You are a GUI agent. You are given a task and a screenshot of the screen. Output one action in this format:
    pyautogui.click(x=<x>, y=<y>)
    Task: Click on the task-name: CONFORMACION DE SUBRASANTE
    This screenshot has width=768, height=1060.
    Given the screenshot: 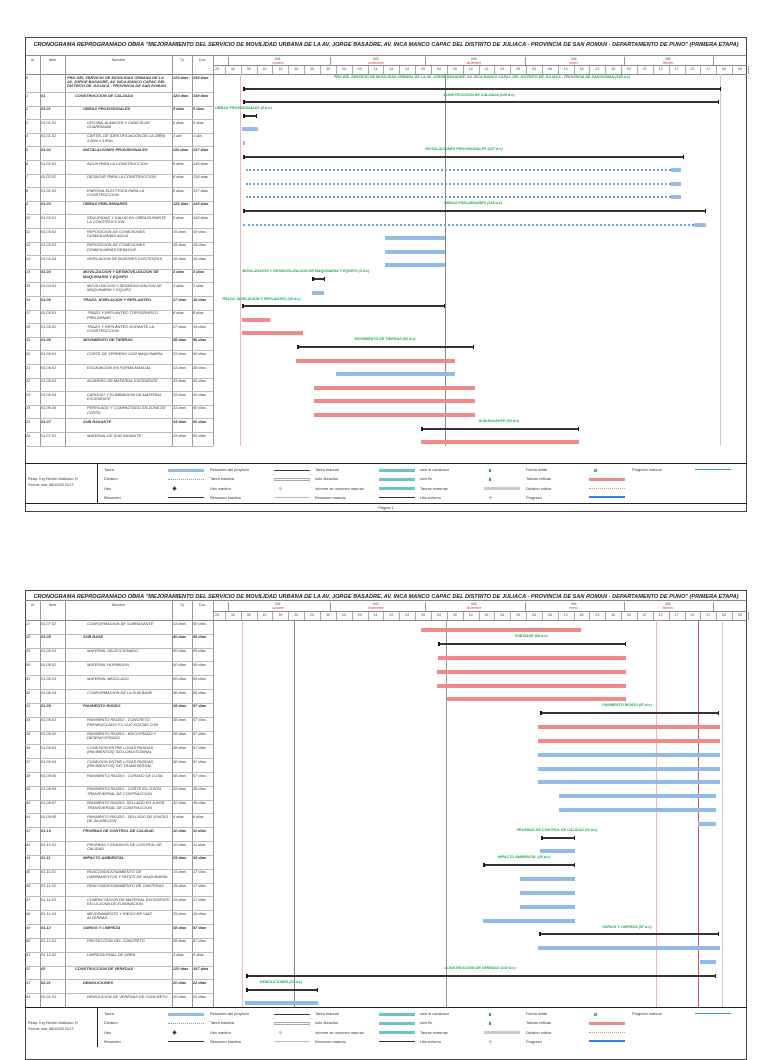 What is the action you would take?
    pyautogui.click(x=120, y=623)
    